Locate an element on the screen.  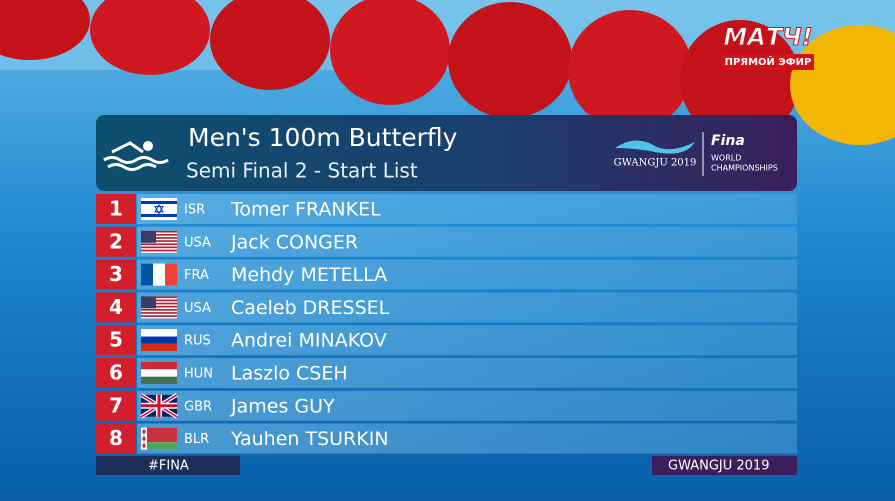
start-list-row: 2 USA Jack CONGER is located at coordinates (446, 241).